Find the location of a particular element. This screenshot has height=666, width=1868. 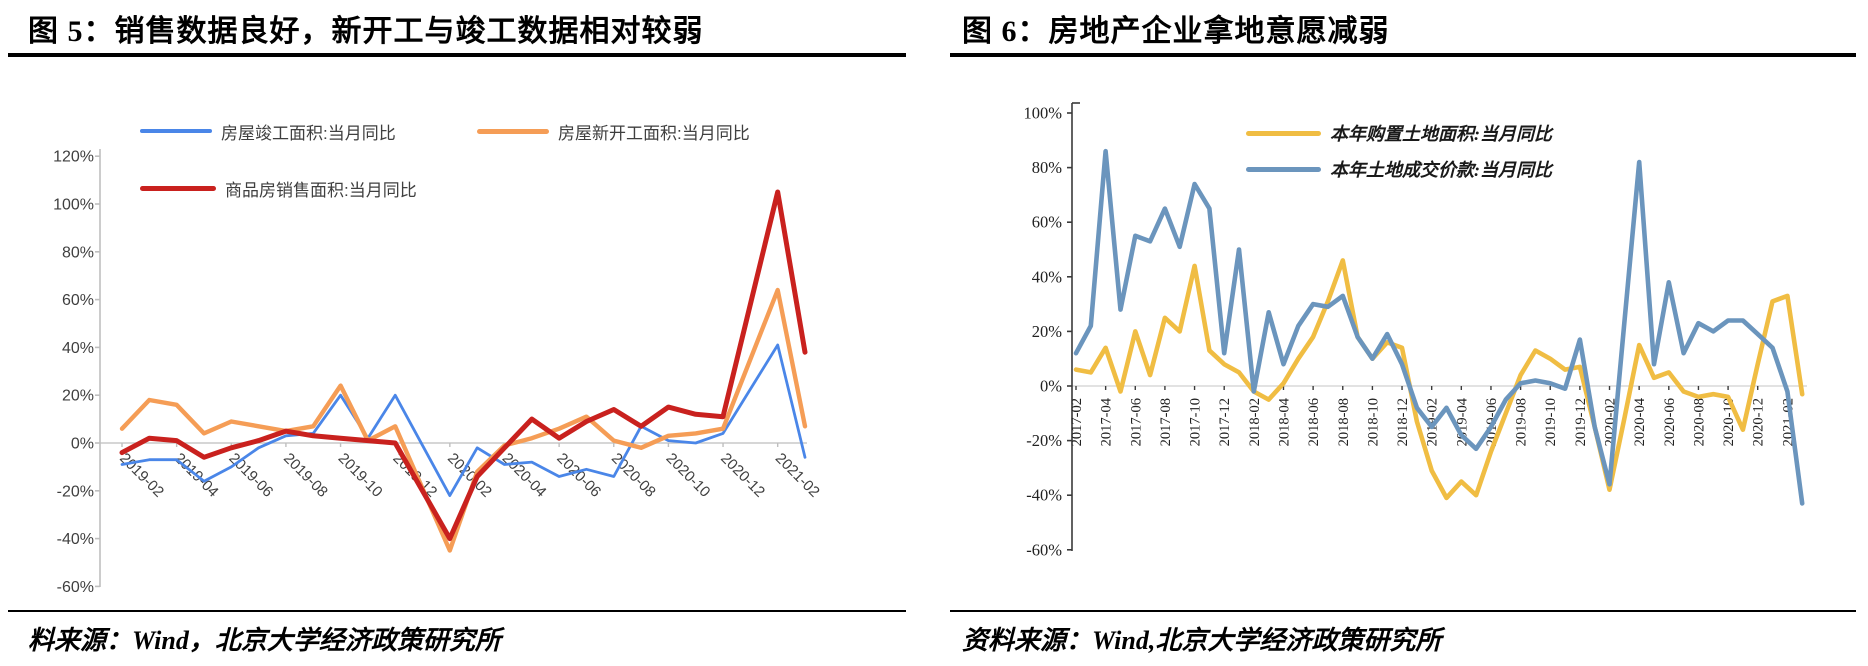

figure6-title: 图 6：房地产企业拿地意愿减弱 is located at coordinates (1176, 31).